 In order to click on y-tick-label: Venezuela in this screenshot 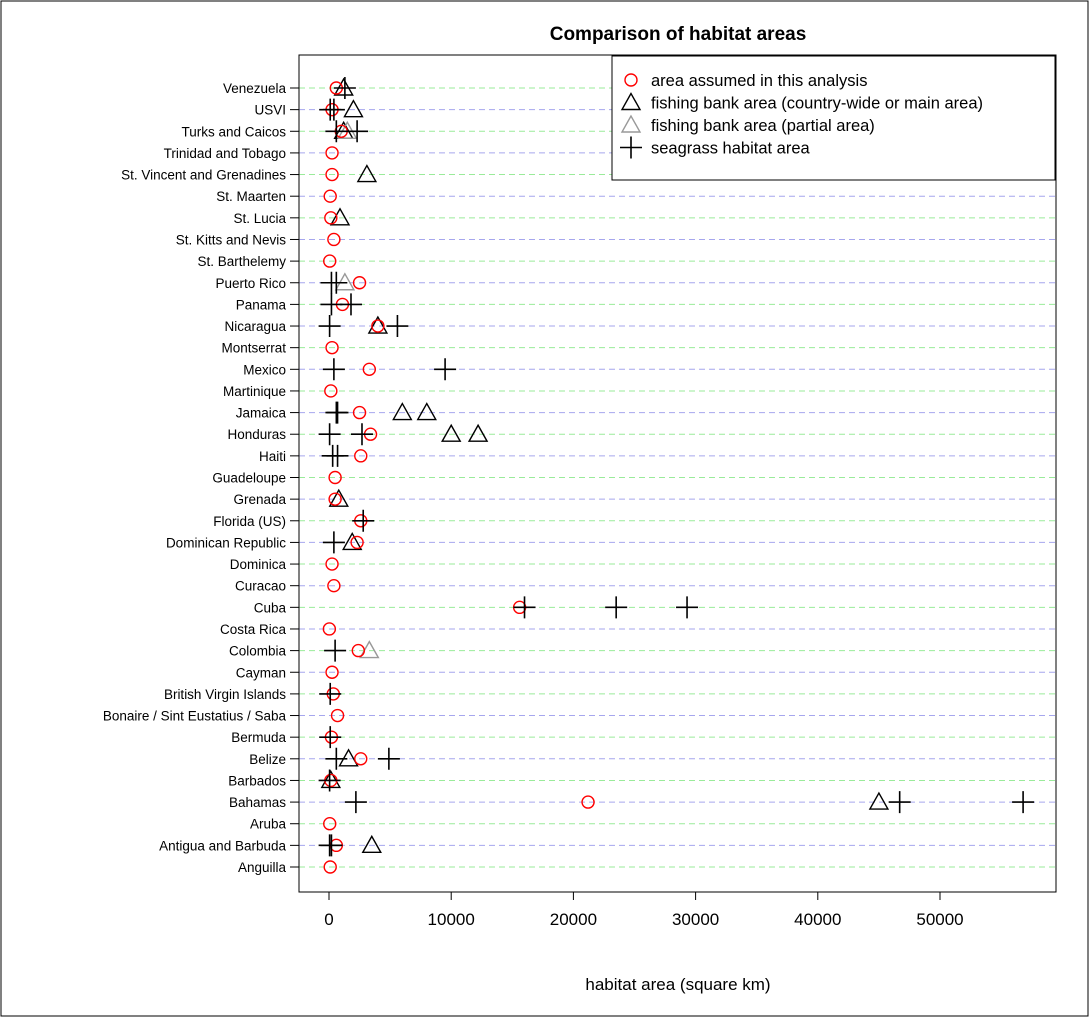, I will do `click(255, 88)`.